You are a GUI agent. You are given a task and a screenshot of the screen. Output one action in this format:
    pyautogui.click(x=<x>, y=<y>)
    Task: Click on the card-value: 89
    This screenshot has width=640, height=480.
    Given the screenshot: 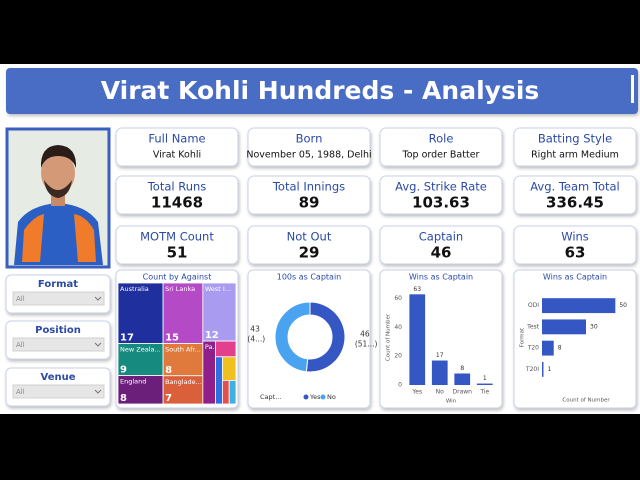 What is the action you would take?
    pyautogui.click(x=309, y=203)
    